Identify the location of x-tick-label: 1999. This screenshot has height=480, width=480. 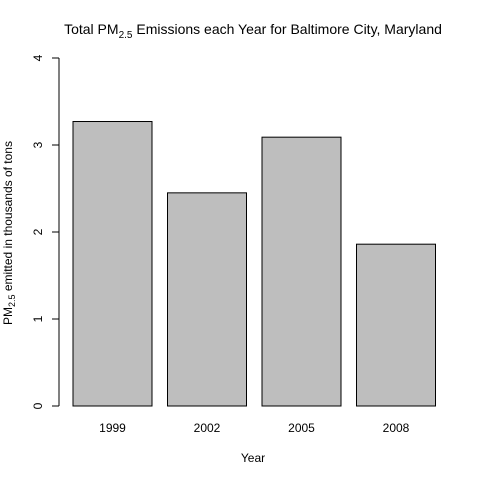
(112, 428).